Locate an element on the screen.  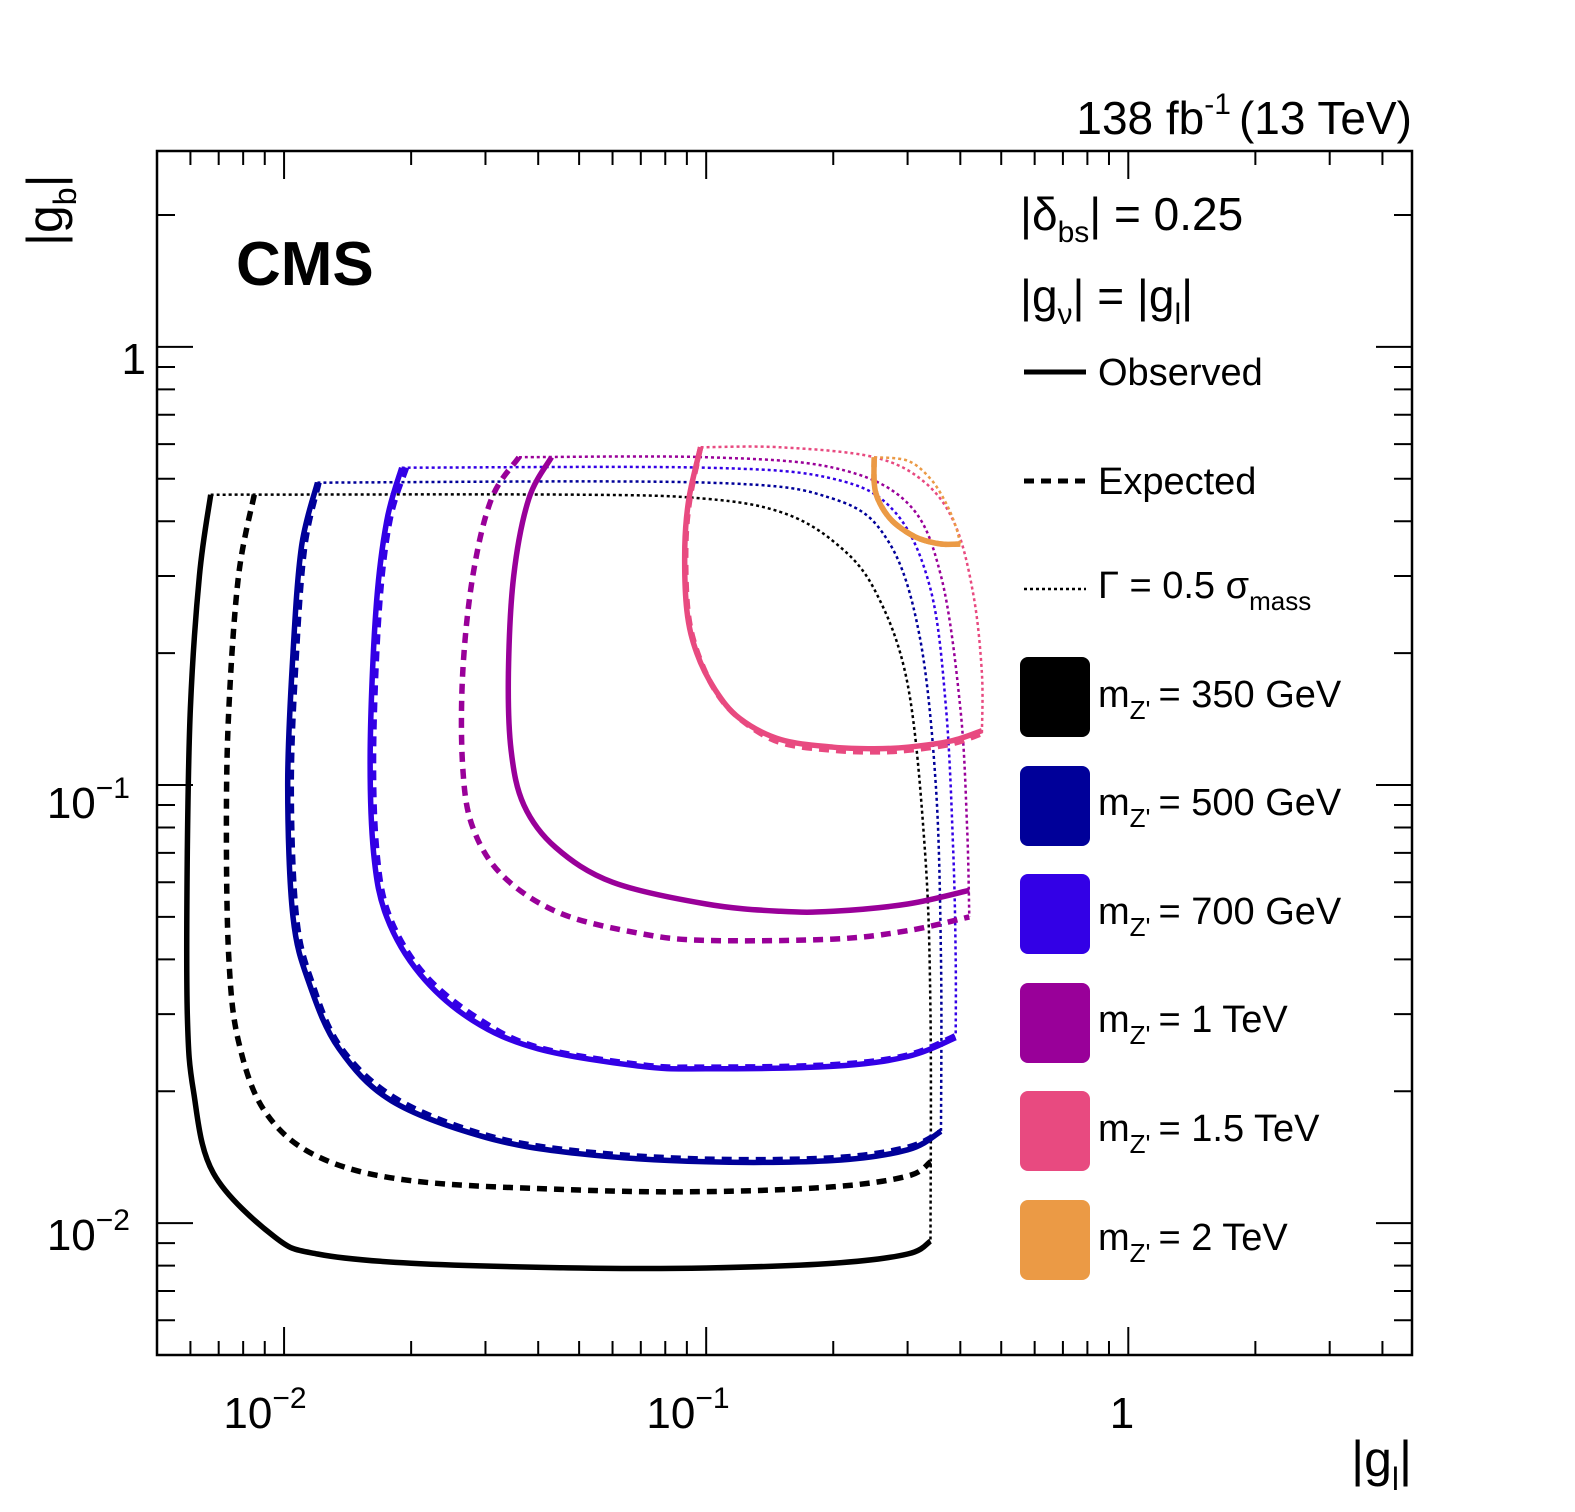
y-tick-label-2: 1 is located at coordinates (134, 359).